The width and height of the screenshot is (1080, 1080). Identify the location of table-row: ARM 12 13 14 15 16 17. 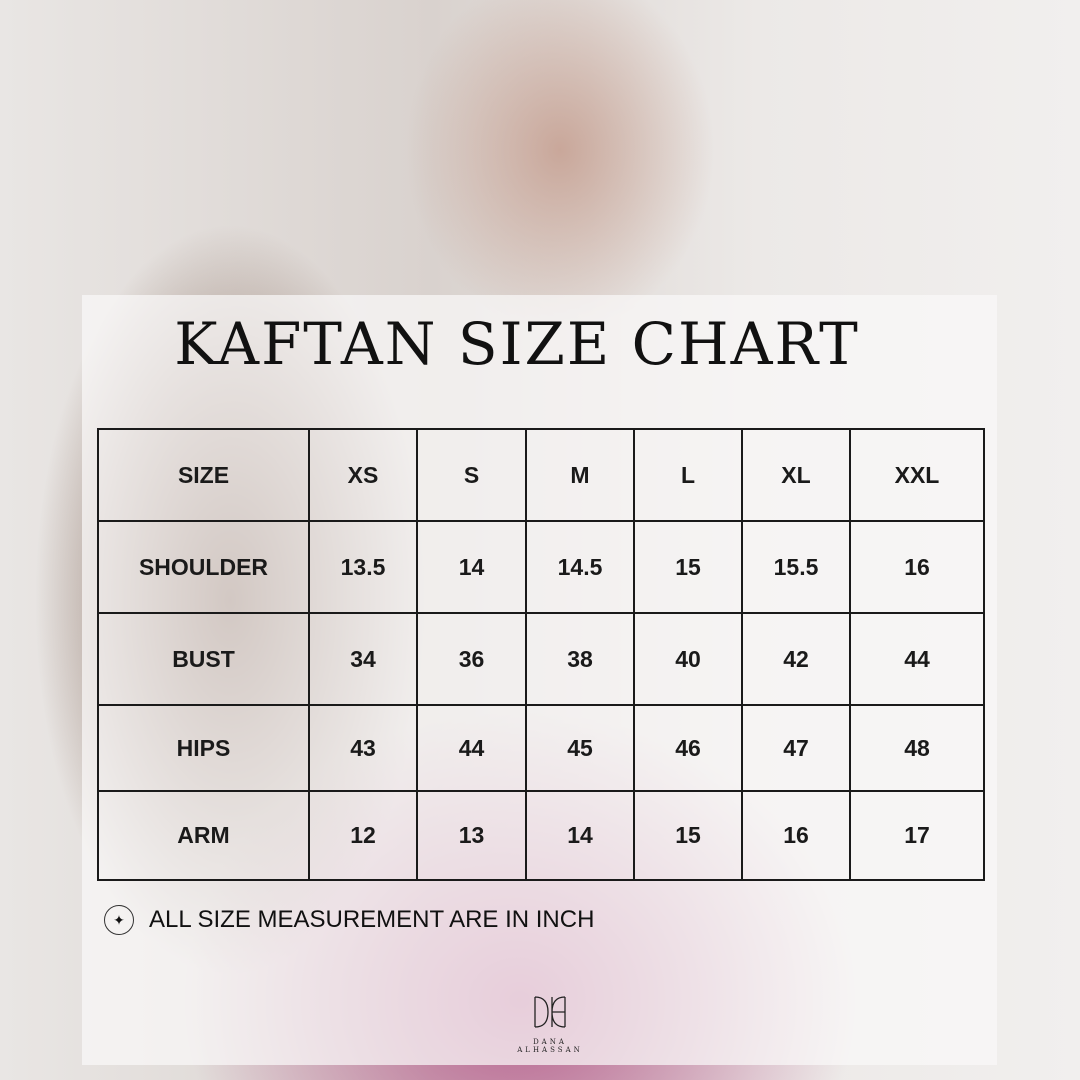
(541, 835).